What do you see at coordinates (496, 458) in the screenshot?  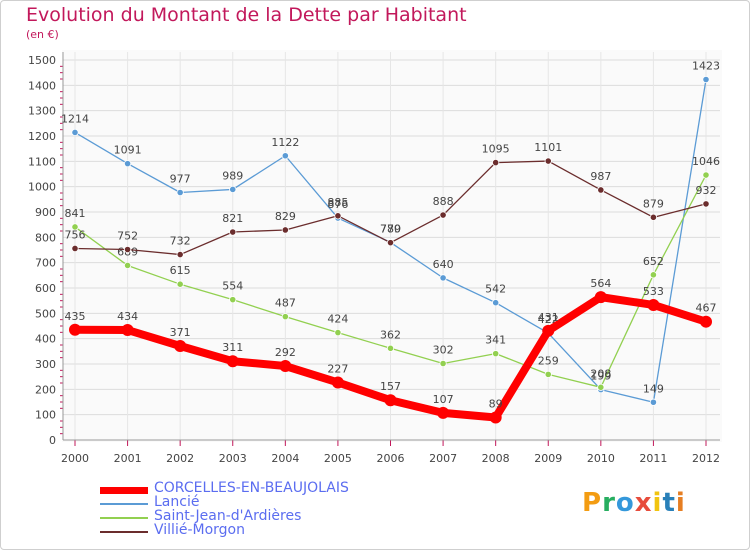 I see `x-tick-label: 2008` at bounding box center [496, 458].